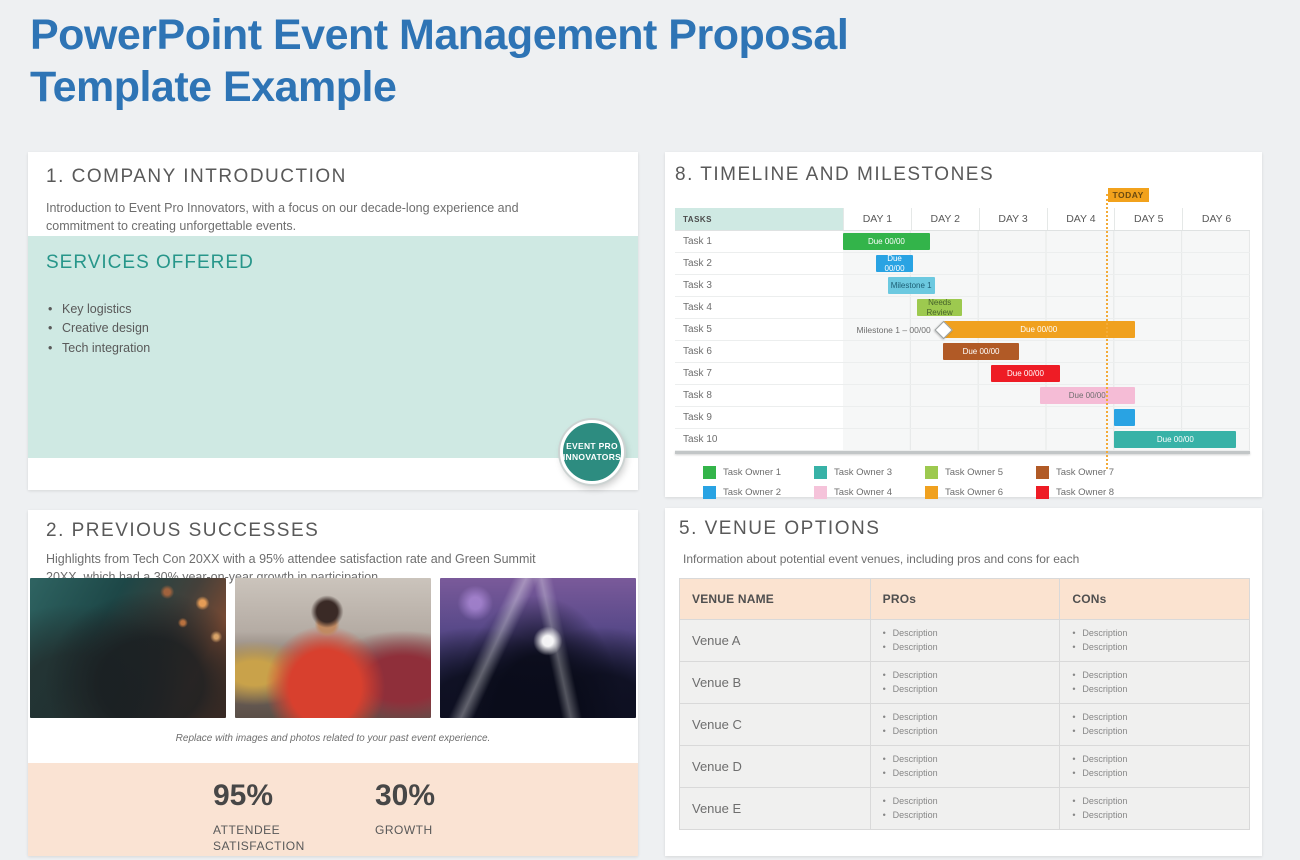  What do you see at coordinates (759, 352) in the screenshot?
I see `task-name: Task 6` at bounding box center [759, 352].